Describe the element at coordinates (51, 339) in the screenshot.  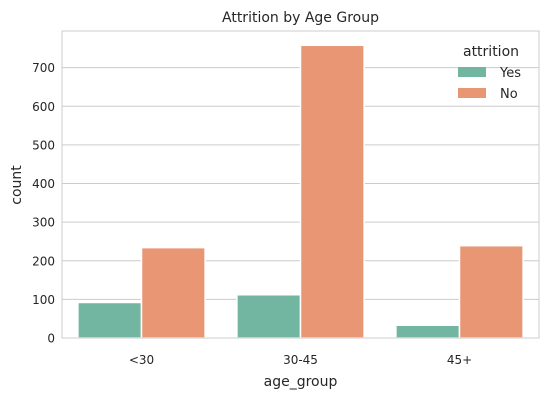
I see `y-tick-label: 0` at that location.